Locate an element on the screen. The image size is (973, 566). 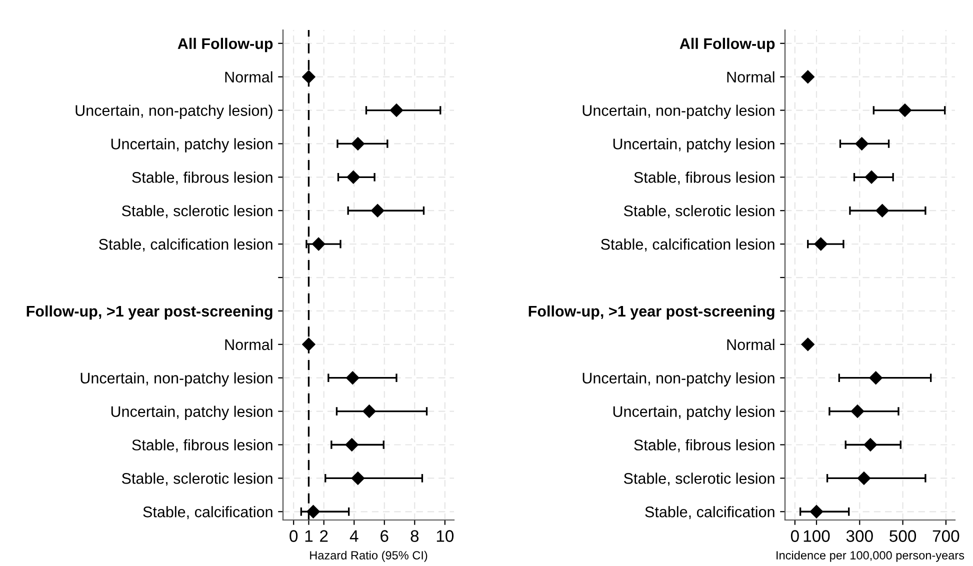
x-axis-title: Hazard Ratio (95% CI) is located at coordinates (369, 556).